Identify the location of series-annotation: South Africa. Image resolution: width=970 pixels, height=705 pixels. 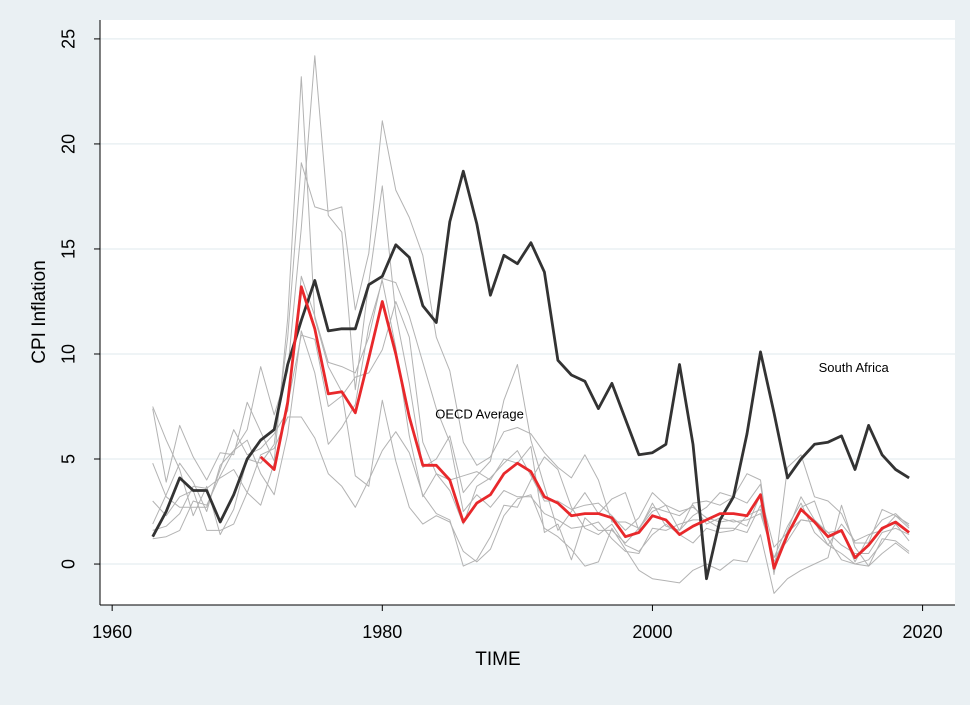
(854, 367).